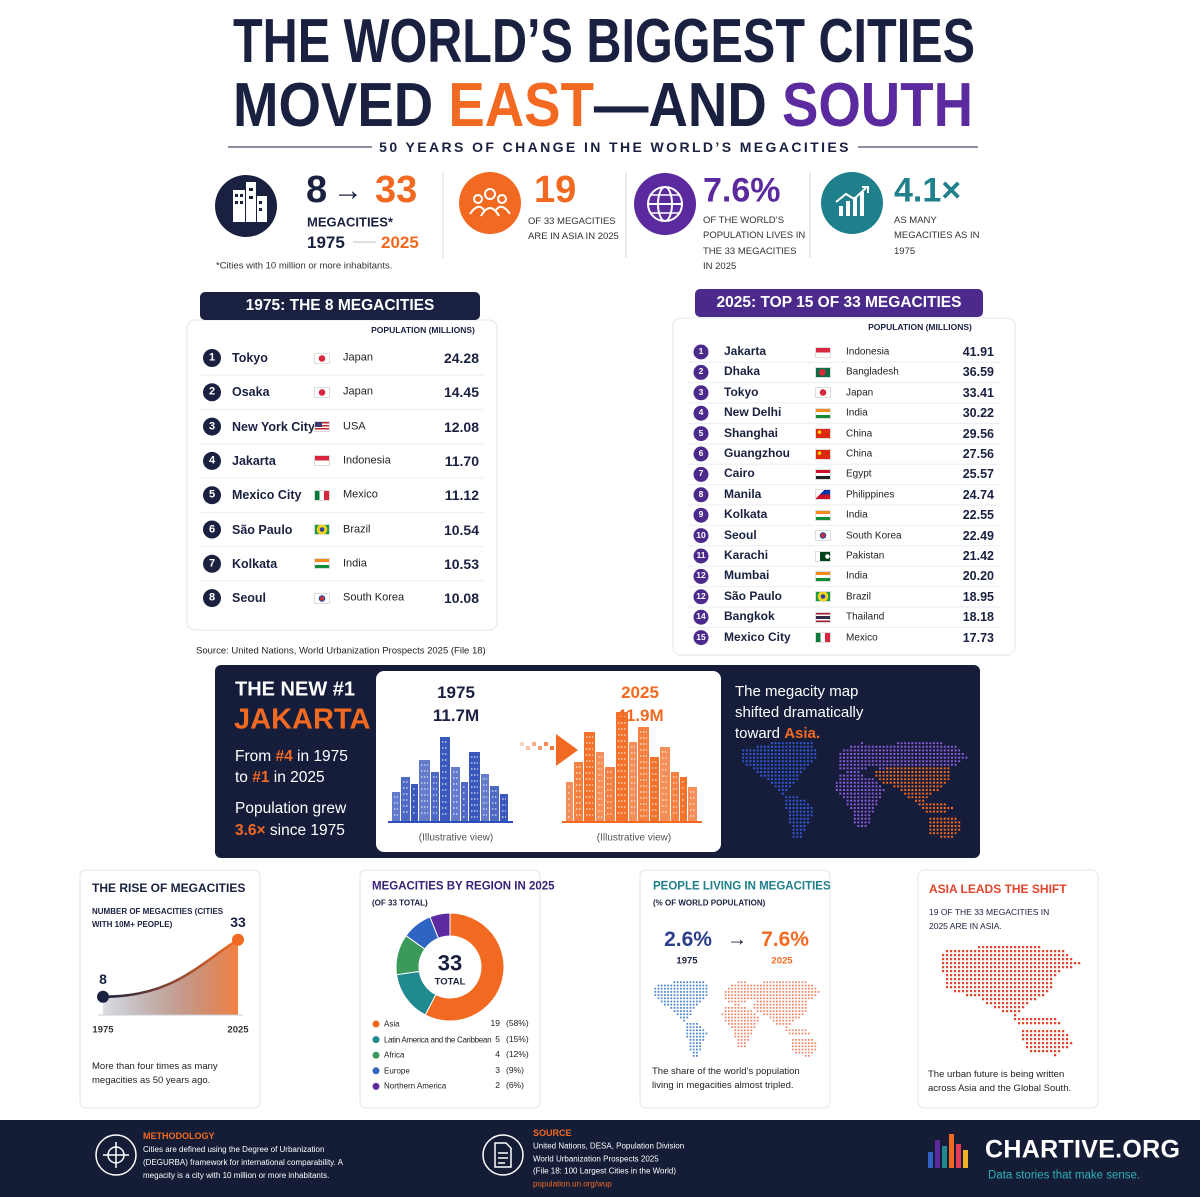  I want to click on share-from: 2.6%, so click(688, 939).